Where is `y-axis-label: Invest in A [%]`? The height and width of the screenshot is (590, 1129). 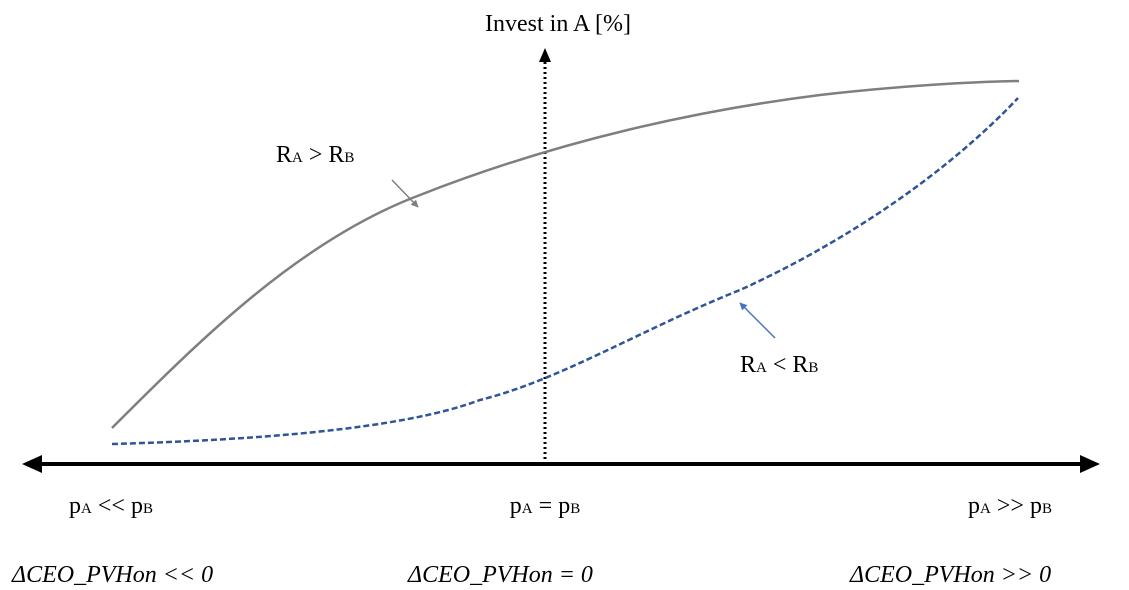 y-axis-label: Invest in A [%] is located at coordinates (558, 24).